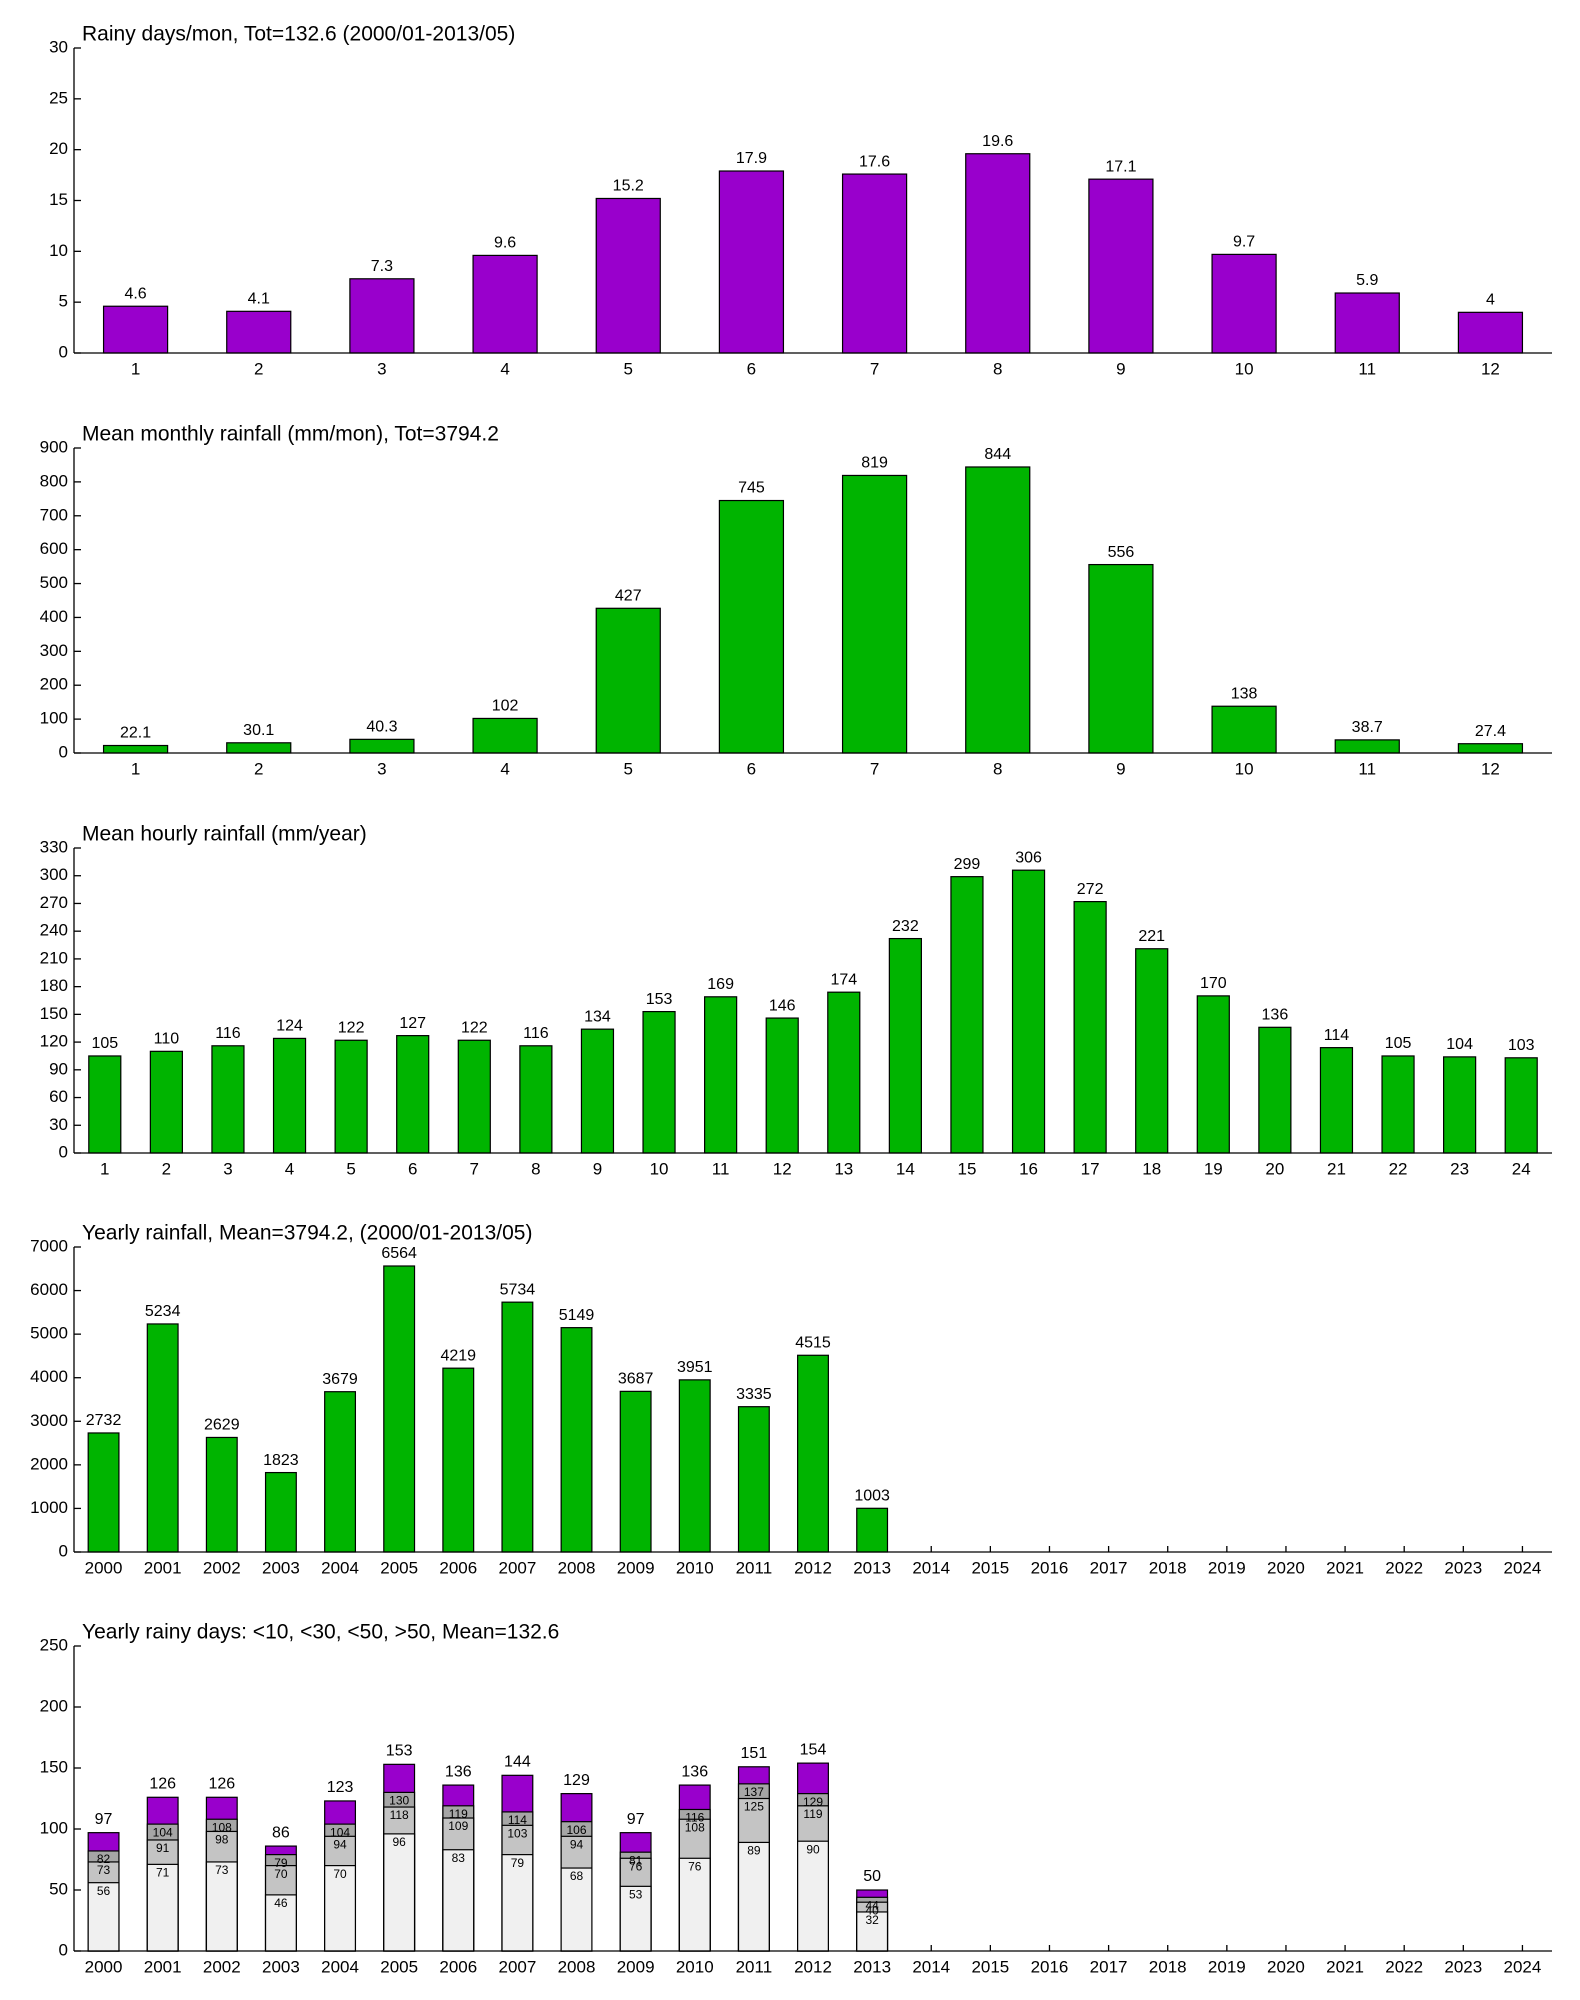 This screenshot has width=1580, height=2000. Describe the element at coordinates (1050, 1966) in the screenshot. I see `x-tick-label: 2016` at that location.